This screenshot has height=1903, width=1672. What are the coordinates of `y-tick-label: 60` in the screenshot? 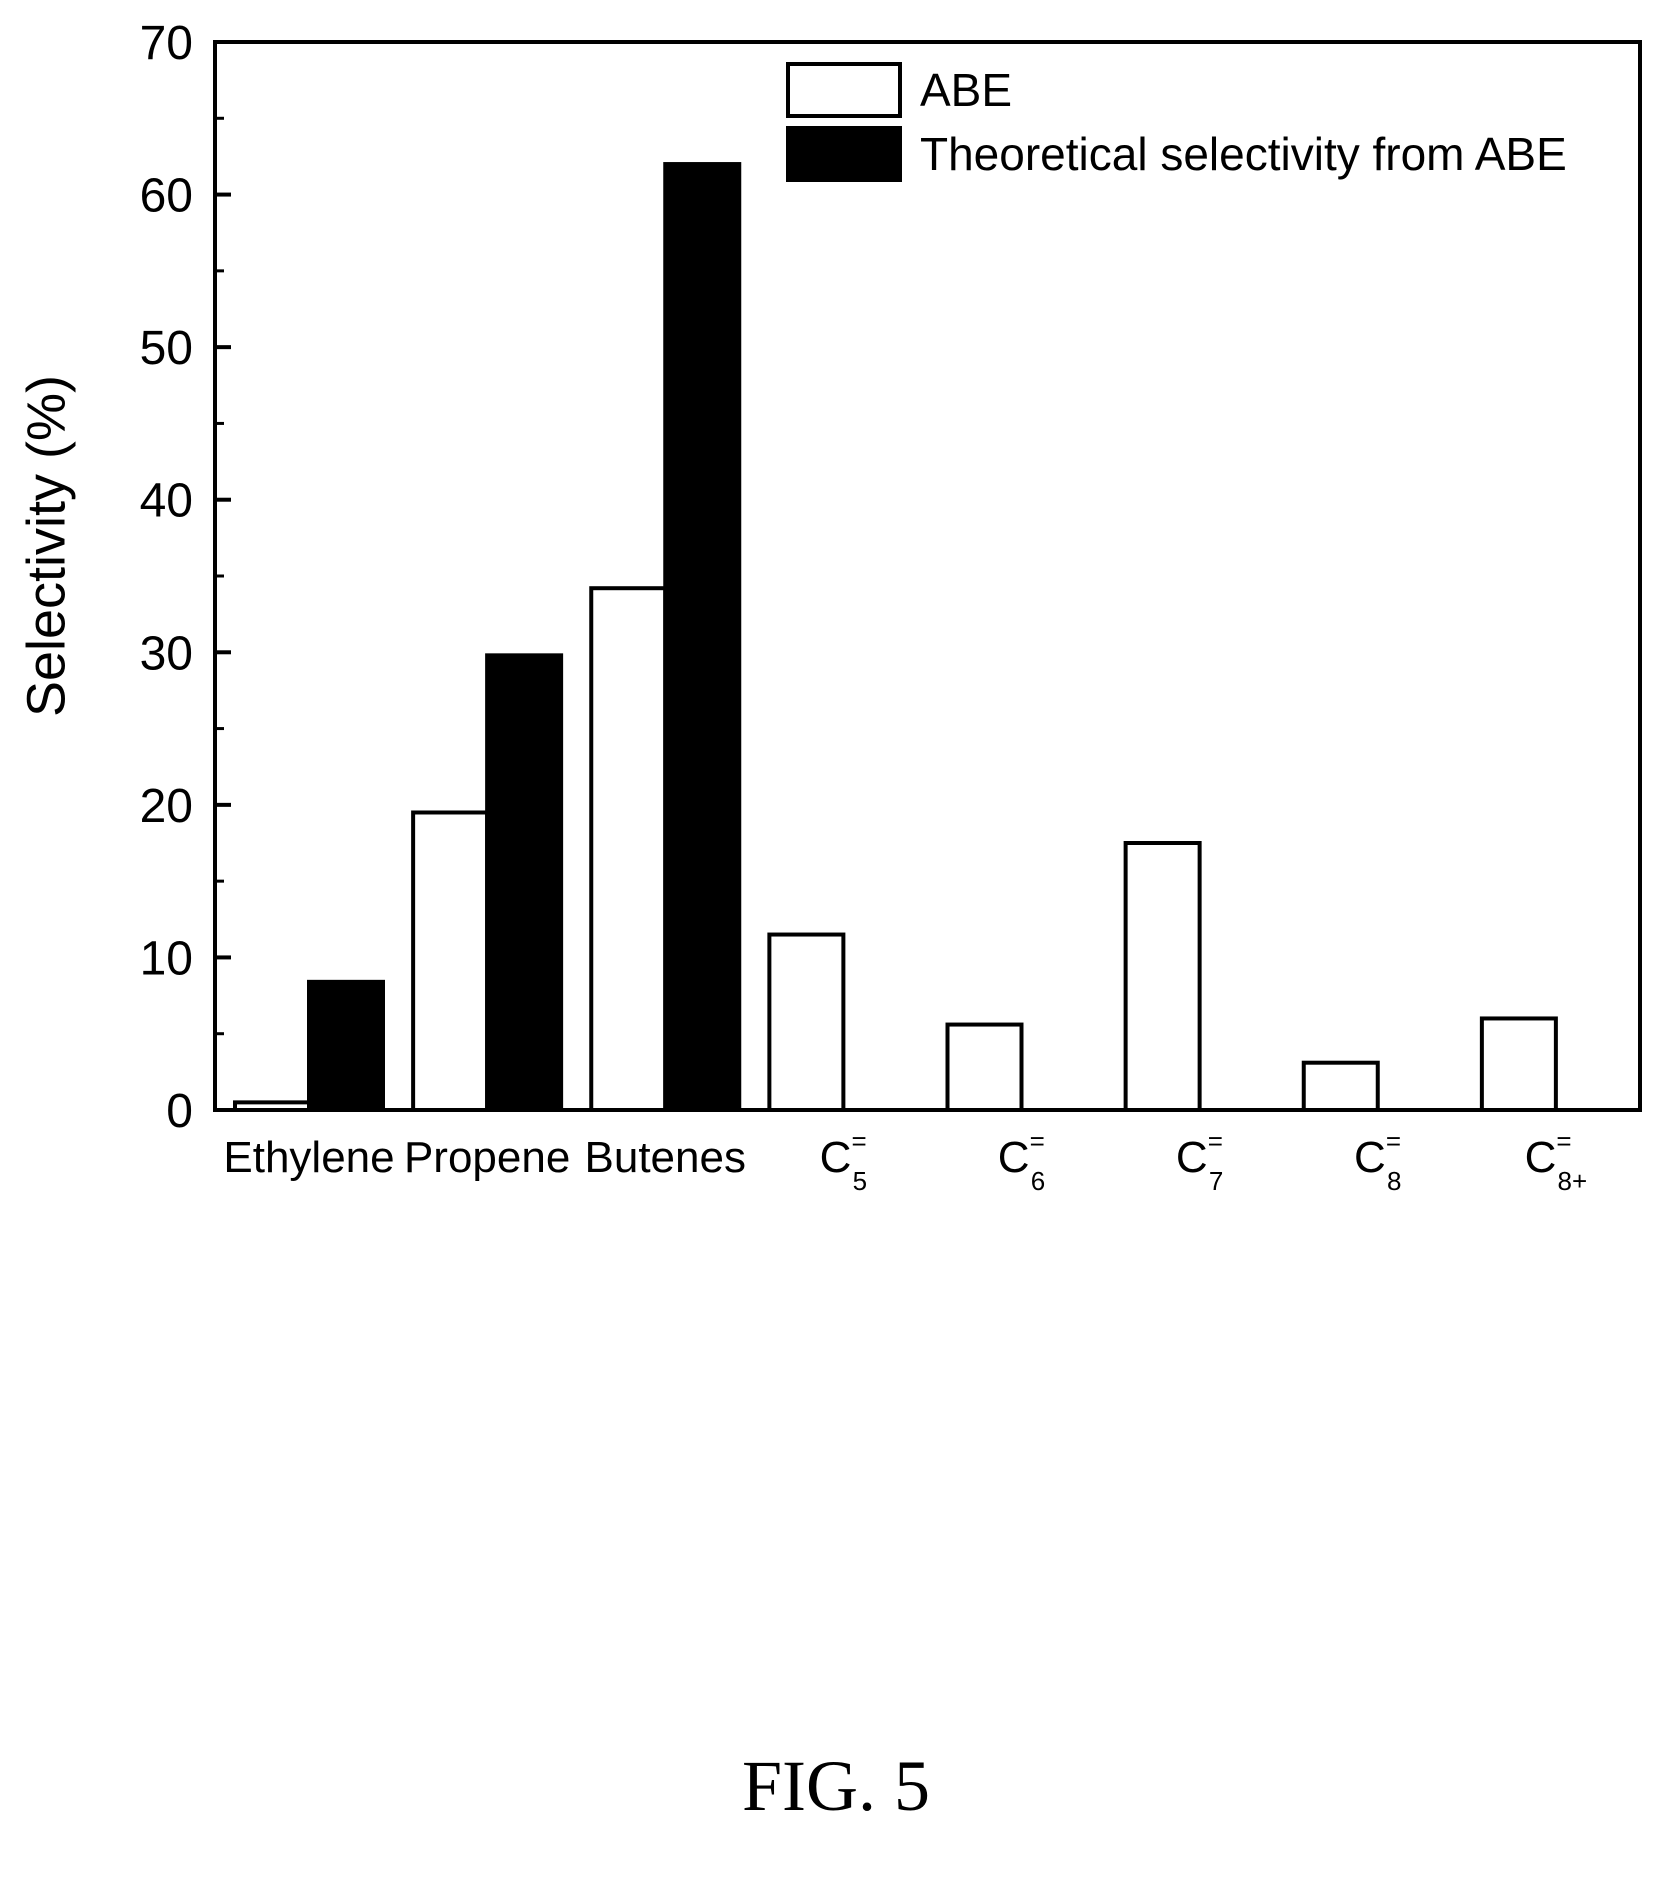 It's located at (166, 196).